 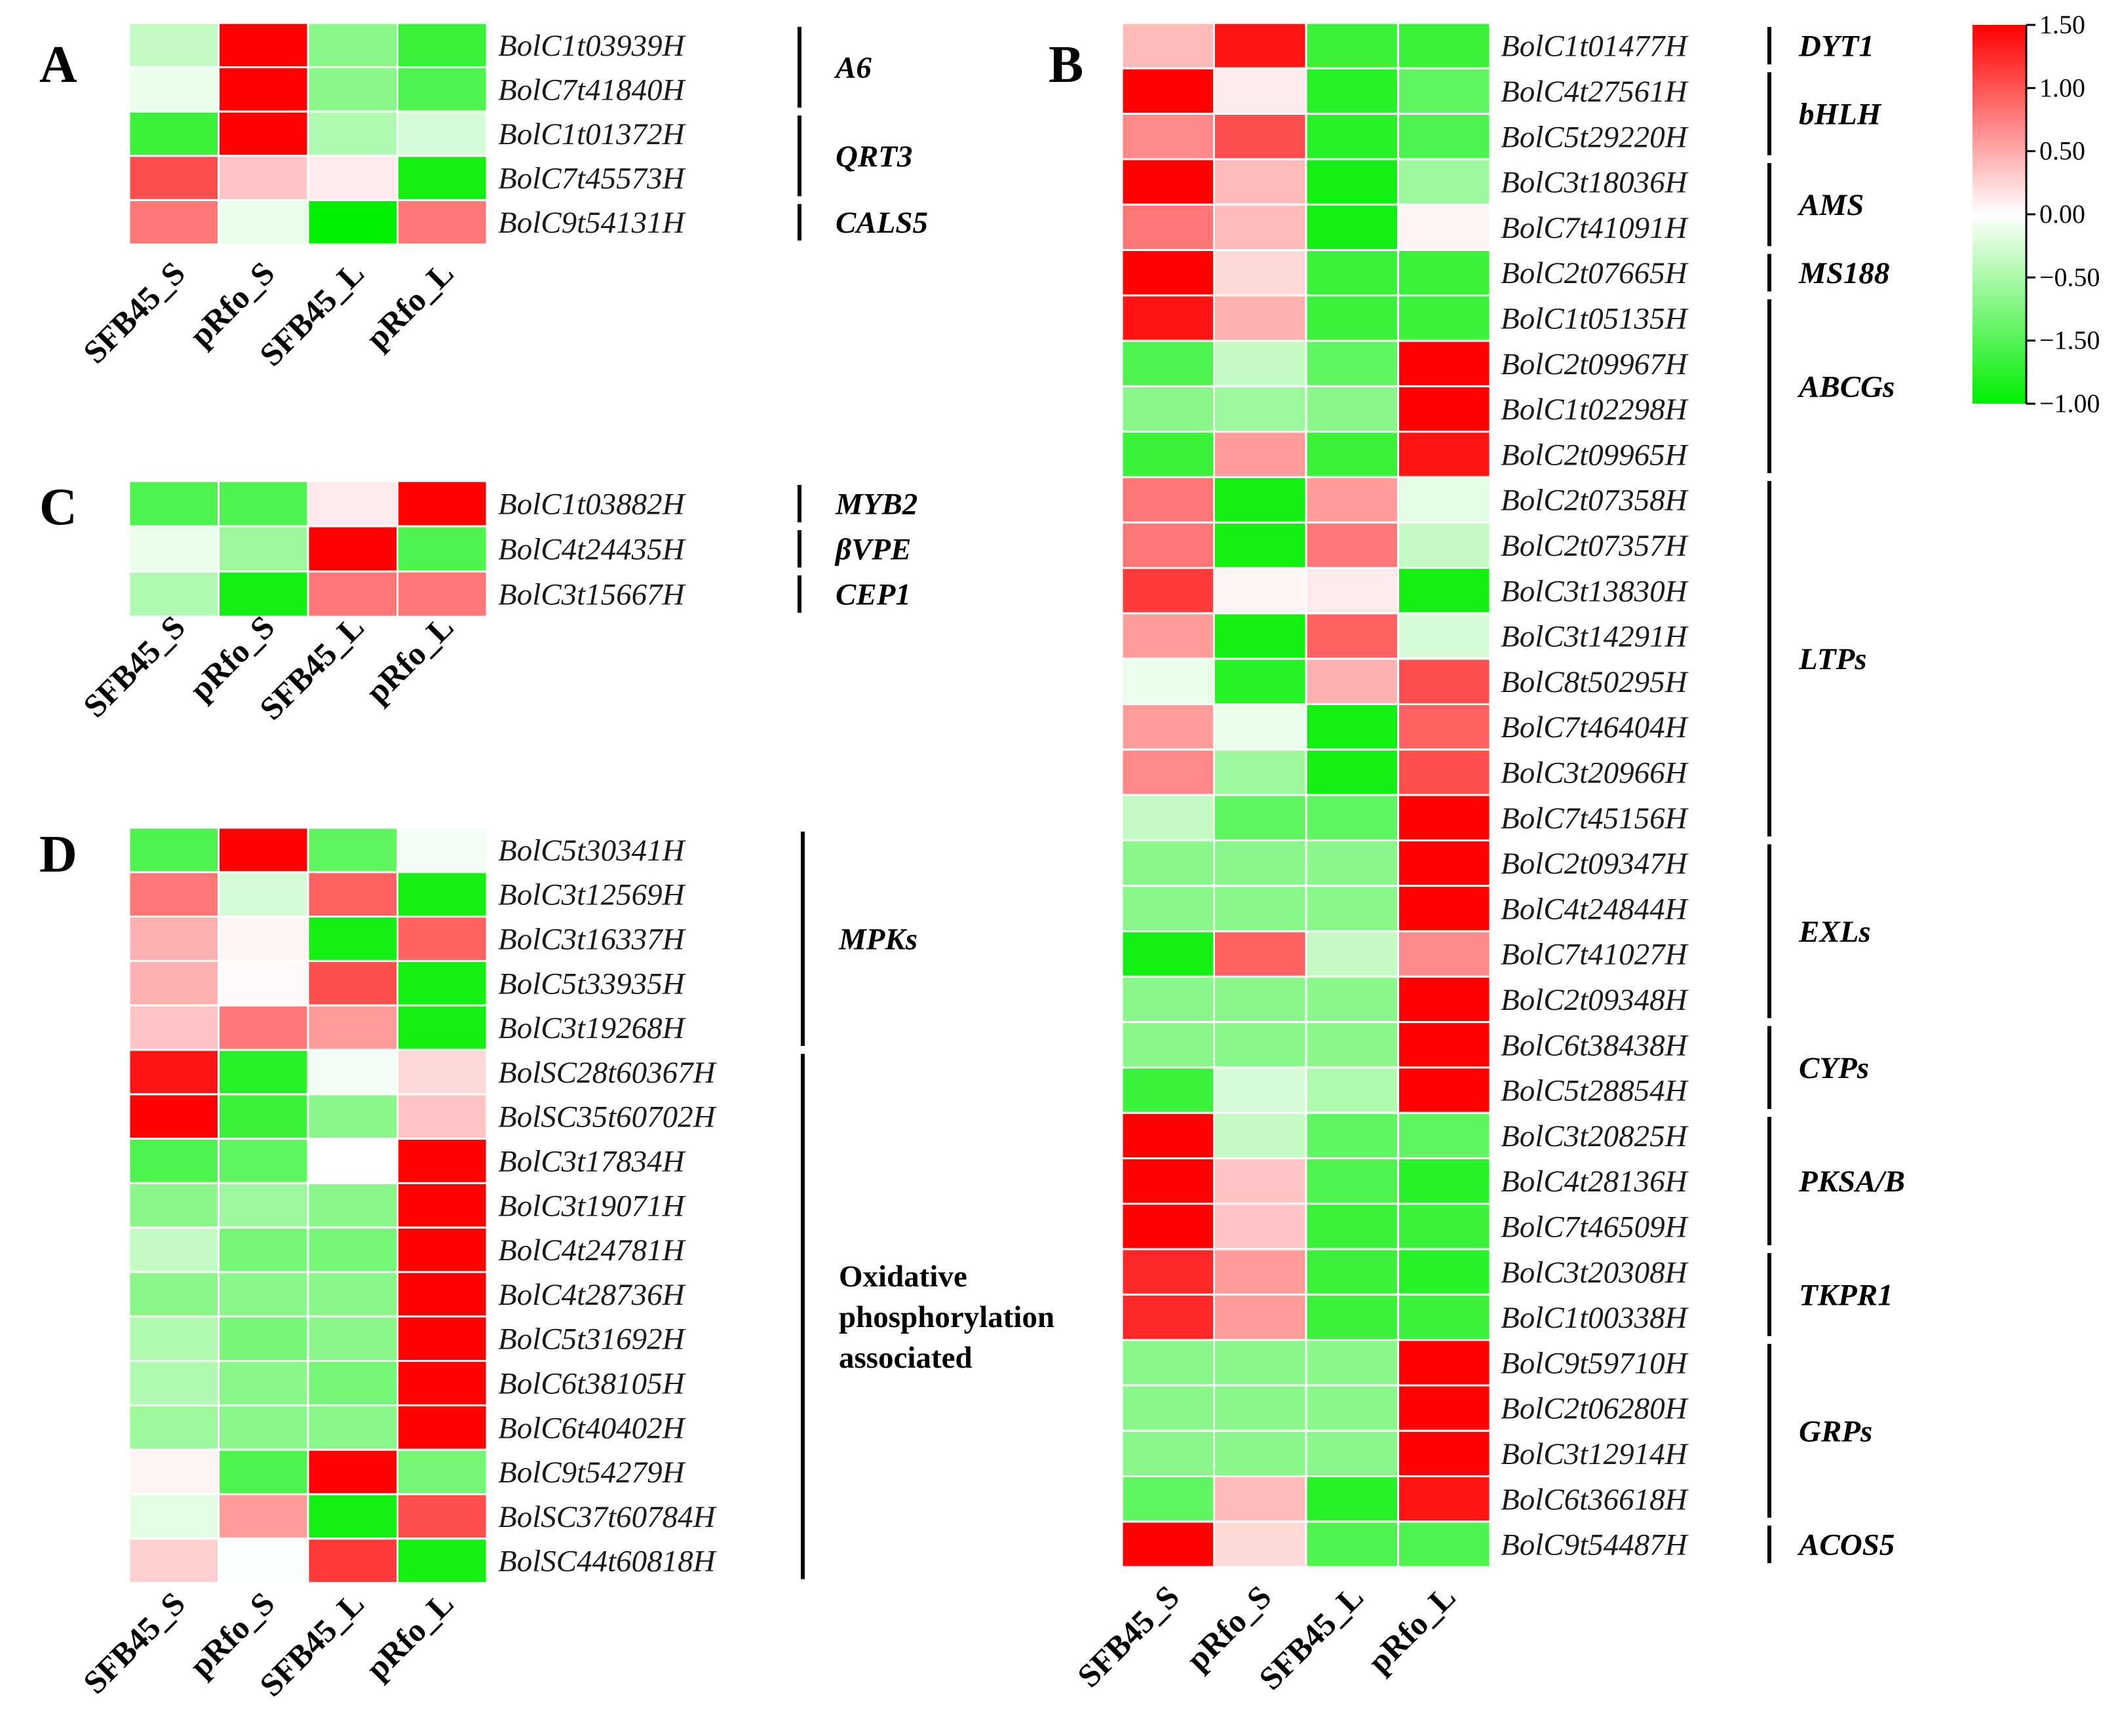 What do you see at coordinates (1595, 92) in the screenshot?
I see `gene-label: BolC4t27561H` at bounding box center [1595, 92].